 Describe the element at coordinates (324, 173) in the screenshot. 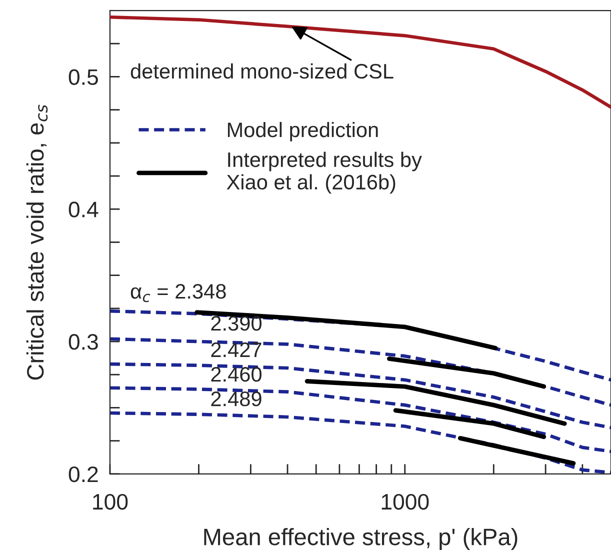

I see `legend-label: Interpreted results by Xiao et al. (2016b)` at that location.